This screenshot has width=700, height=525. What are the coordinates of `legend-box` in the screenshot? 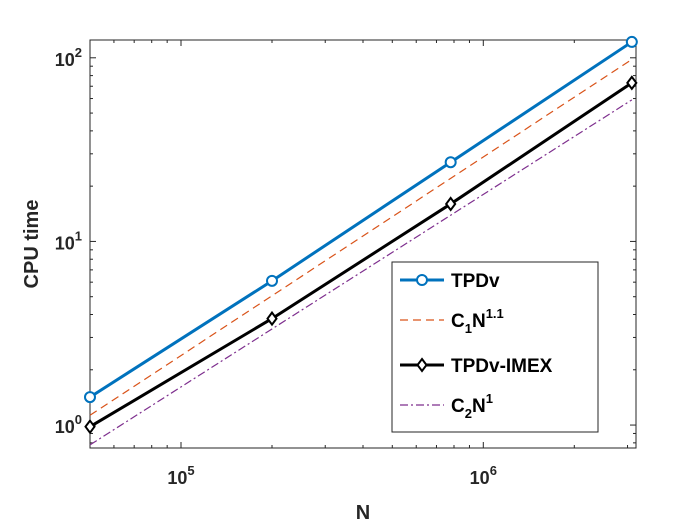 It's located at (495, 347).